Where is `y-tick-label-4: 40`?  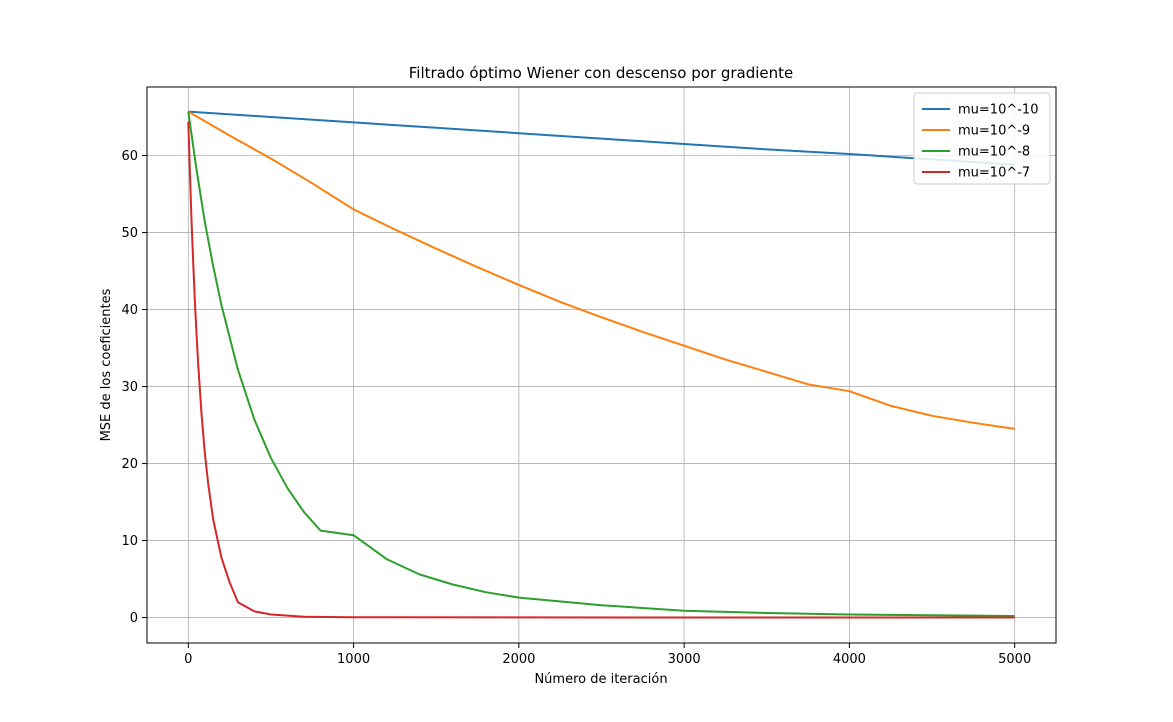
y-tick-label-4: 40 is located at coordinates (129, 310).